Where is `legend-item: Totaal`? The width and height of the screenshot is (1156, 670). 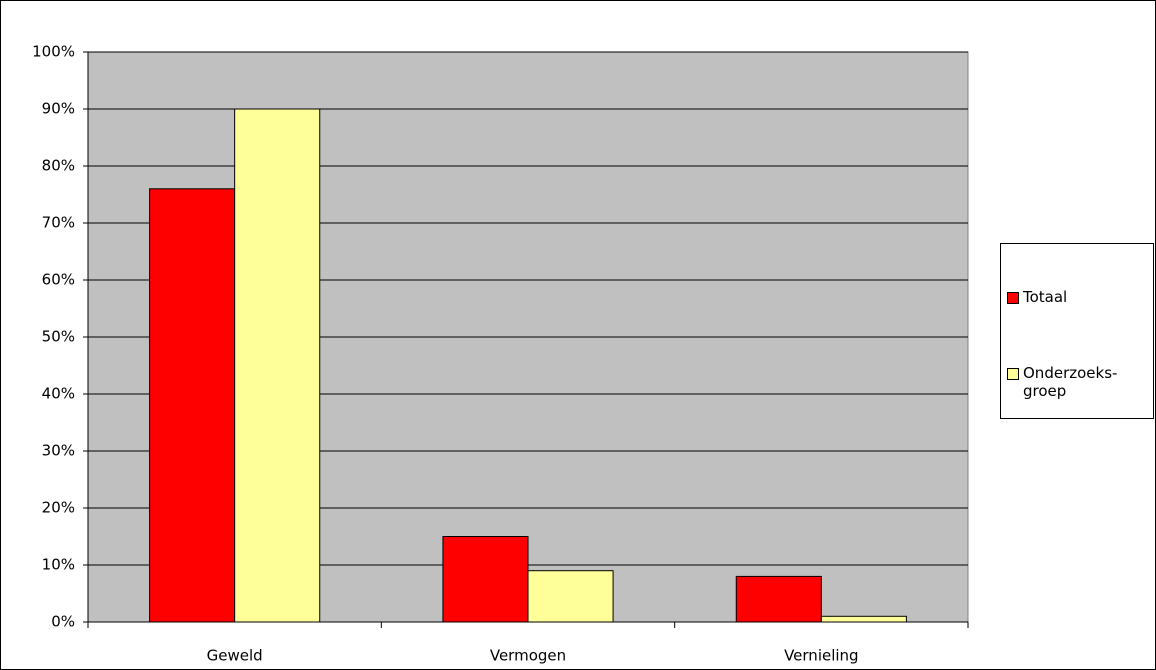
legend-item: Totaal is located at coordinates (1080, 297).